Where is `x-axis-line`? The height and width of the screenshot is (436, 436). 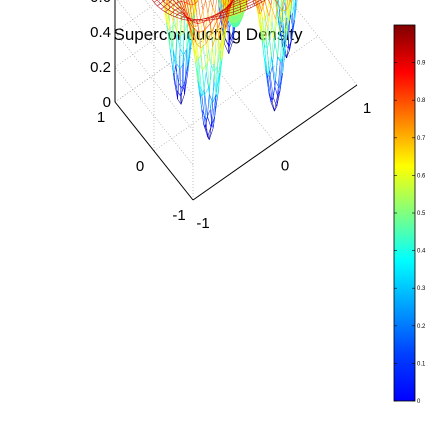
x-axis-line is located at coordinates (275, 142).